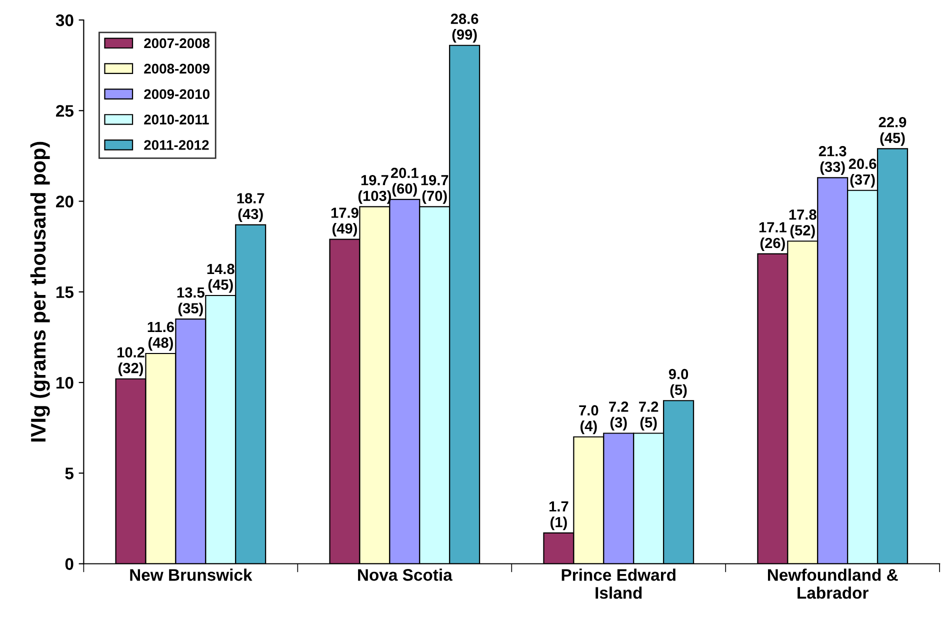 The width and height of the screenshot is (951, 625). Describe the element at coordinates (648, 416) in the screenshot. I see `data-label: 7.2 (5)` at that location.